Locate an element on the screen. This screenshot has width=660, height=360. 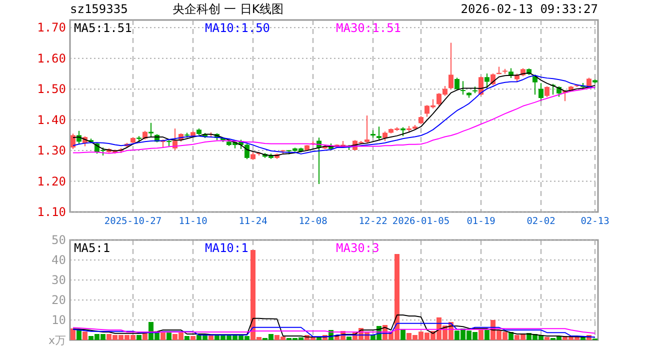
x-tick-label: 11-10 is located at coordinates (193, 221).